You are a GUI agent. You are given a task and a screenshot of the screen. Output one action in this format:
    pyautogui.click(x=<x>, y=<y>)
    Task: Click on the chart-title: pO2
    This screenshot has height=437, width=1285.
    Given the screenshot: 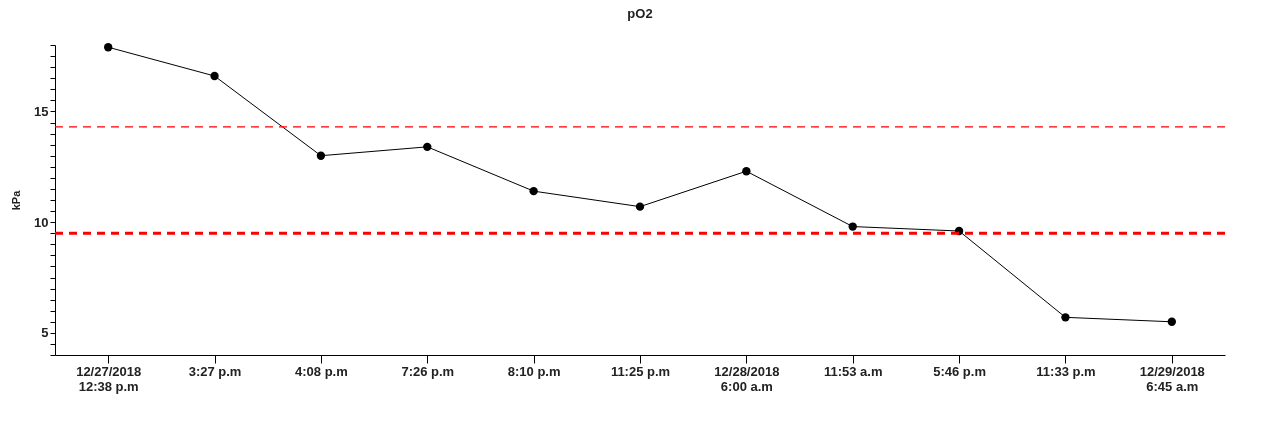 What is the action you would take?
    pyautogui.click(x=640, y=13)
    